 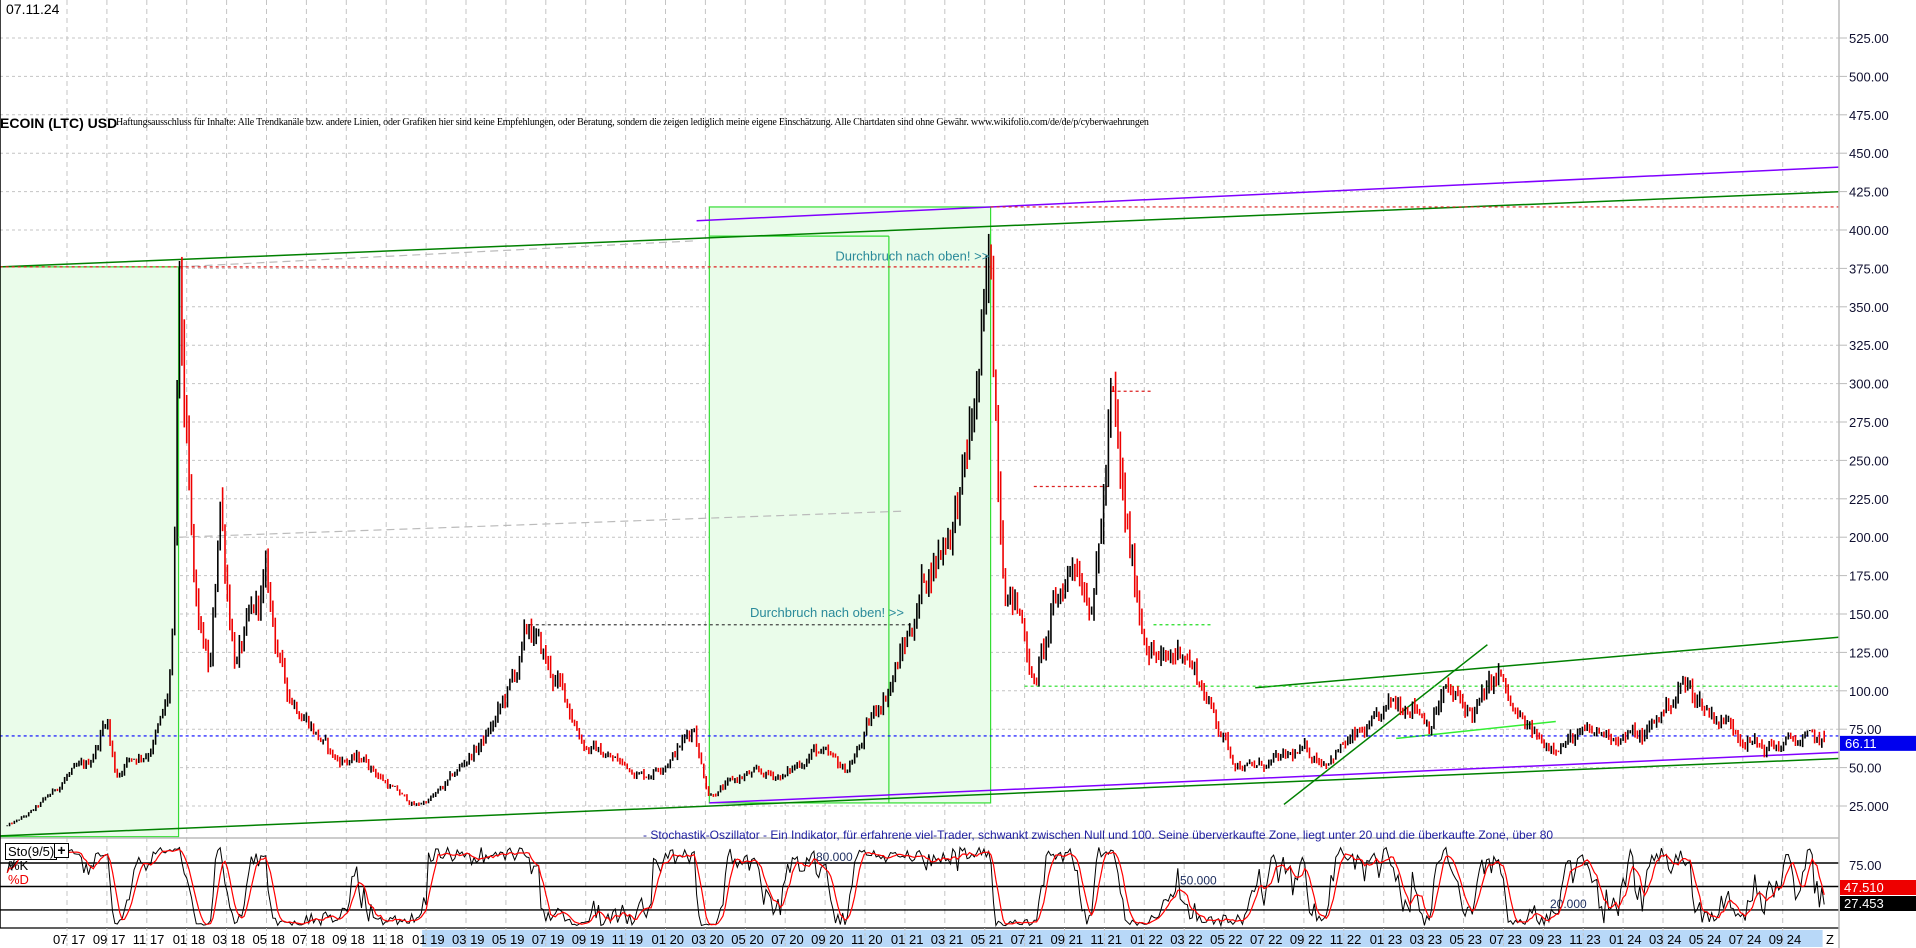 What do you see at coordinates (1869, 345) in the screenshot?
I see `y-tick-label: 325.00` at bounding box center [1869, 345].